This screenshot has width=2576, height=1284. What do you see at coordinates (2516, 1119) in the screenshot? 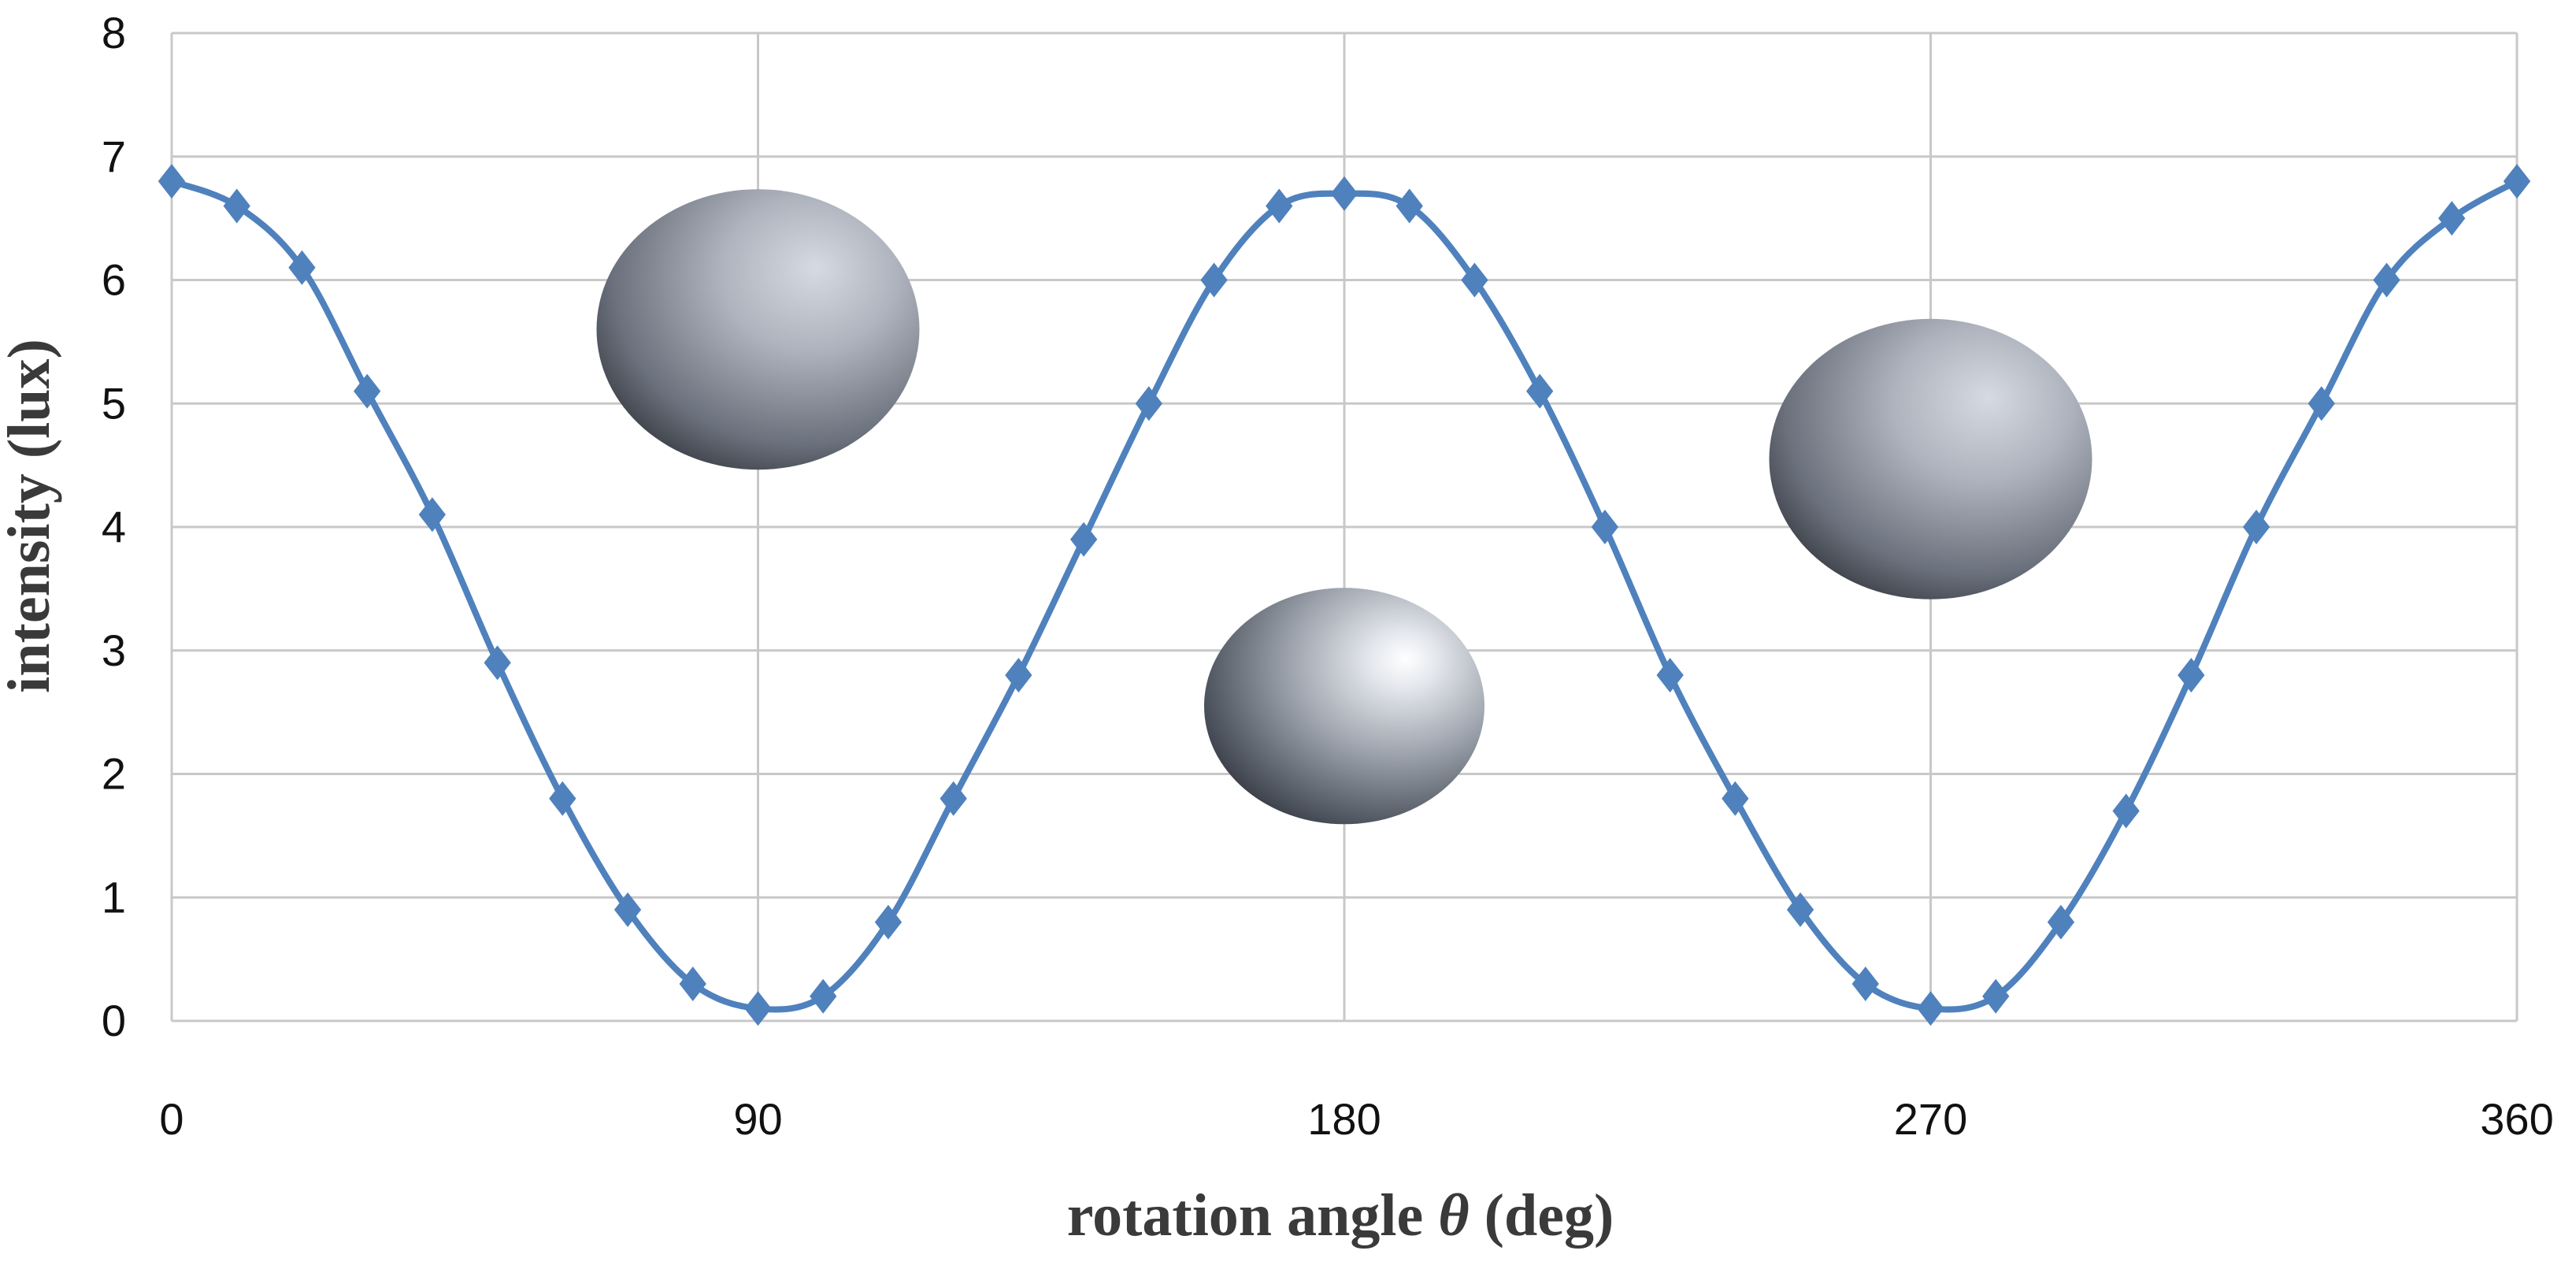
I see `x-tick-label: 360` at bounding box center [2516, 1119].